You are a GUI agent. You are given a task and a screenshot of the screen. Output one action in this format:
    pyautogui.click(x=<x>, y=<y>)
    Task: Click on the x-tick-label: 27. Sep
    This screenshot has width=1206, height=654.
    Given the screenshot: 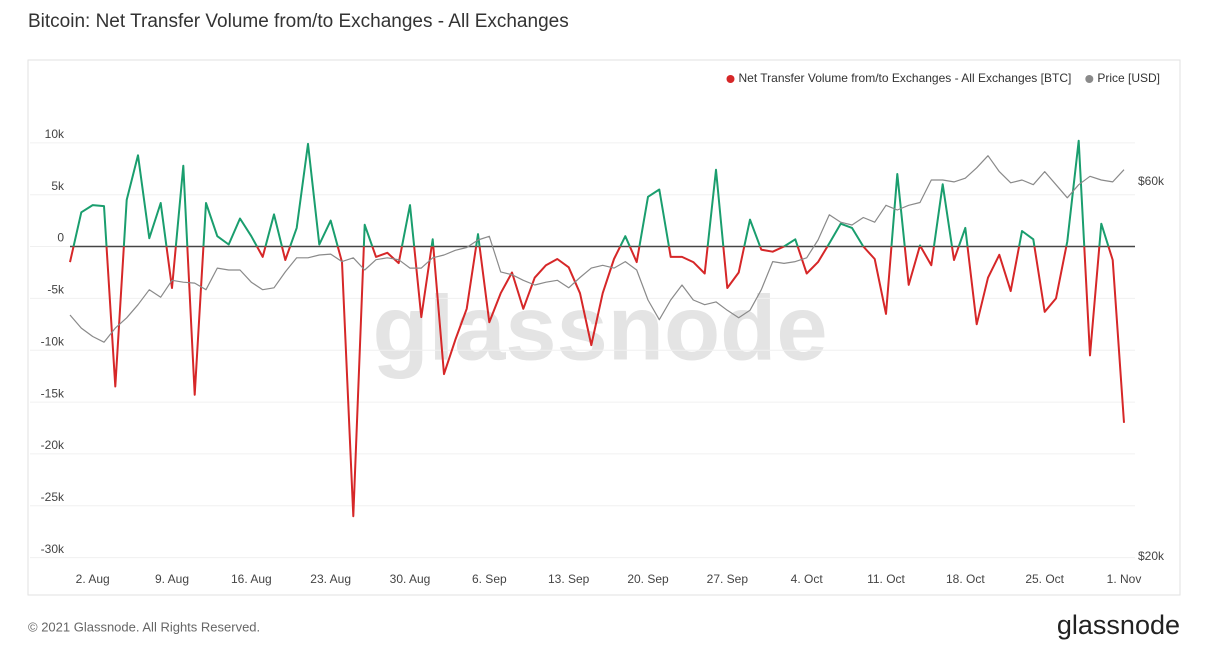 What is the action you would take?
    pyautogui.click(x=728, y=579)
    